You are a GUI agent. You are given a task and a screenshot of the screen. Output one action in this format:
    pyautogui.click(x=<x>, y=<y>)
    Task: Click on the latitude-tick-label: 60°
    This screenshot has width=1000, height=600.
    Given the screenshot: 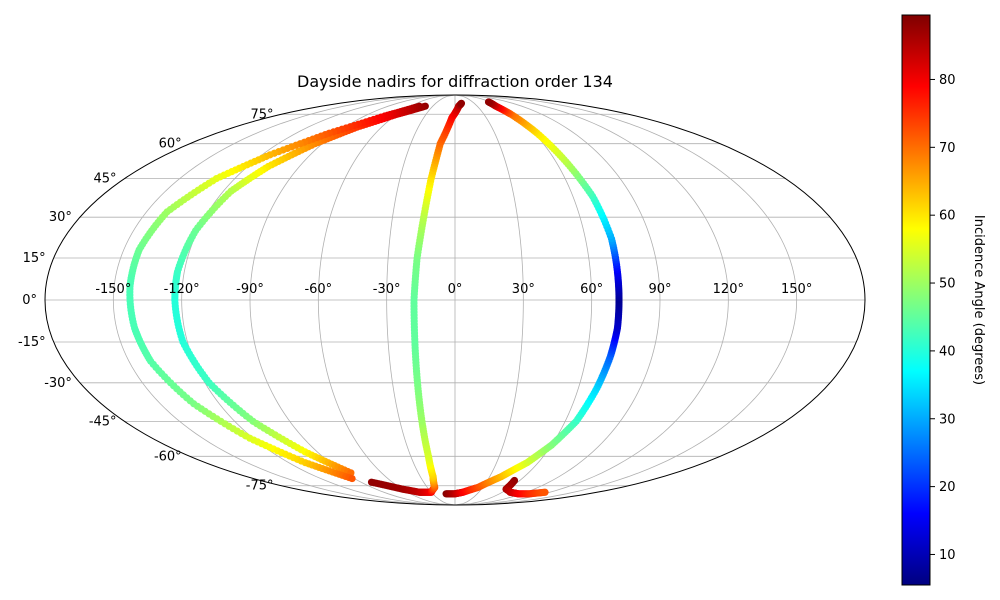 What is the action you would take?
    pyautogui.click(x=170, y=144)
    